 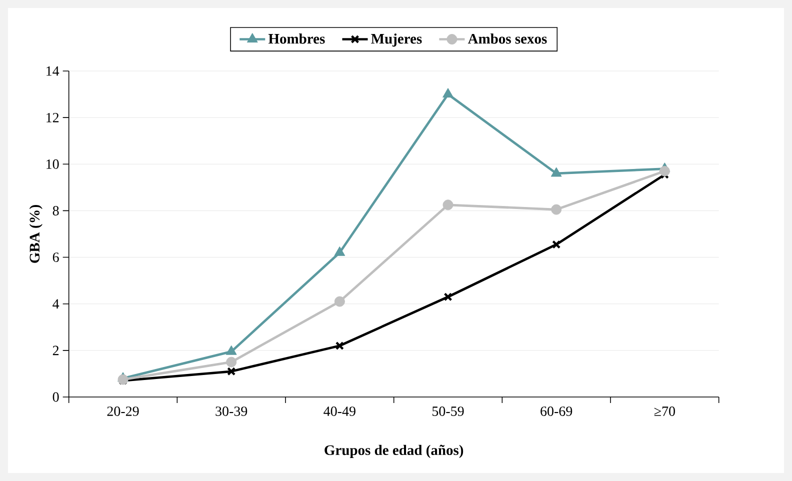 I want to click on y-tick-label: 12, so click(x=52, y=117).